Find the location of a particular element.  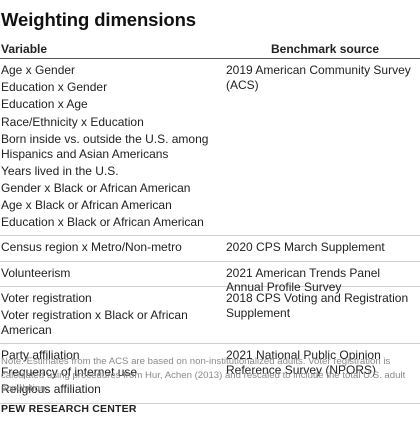

variable-item: Education x Gender is located at coordinates (54, 87).